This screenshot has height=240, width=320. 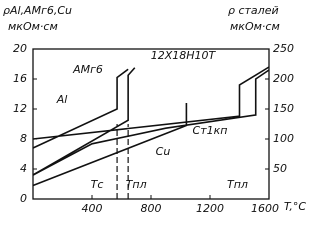 What do you see at coordinates (210, 208) in the screenshot?
I see `x-tick-label: 1200` at bounding box center [210, 208].